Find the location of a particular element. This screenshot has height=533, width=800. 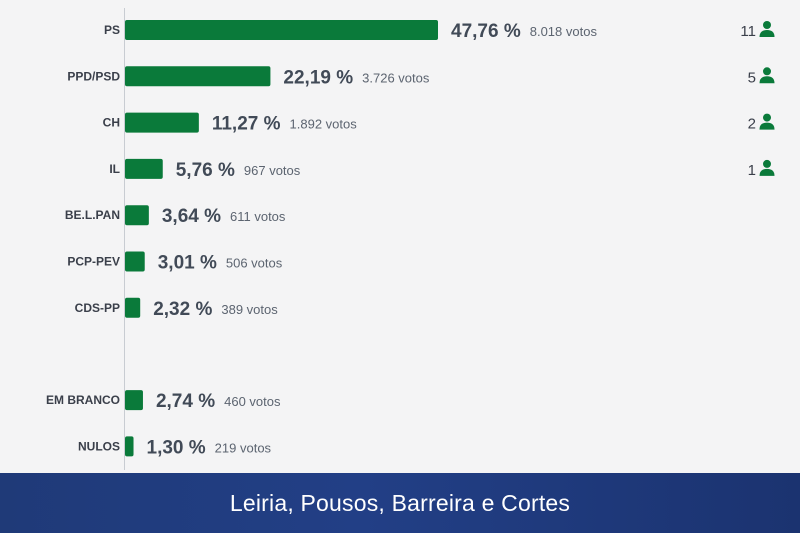

seat-count: 5 is located at coordinates (752, 77).